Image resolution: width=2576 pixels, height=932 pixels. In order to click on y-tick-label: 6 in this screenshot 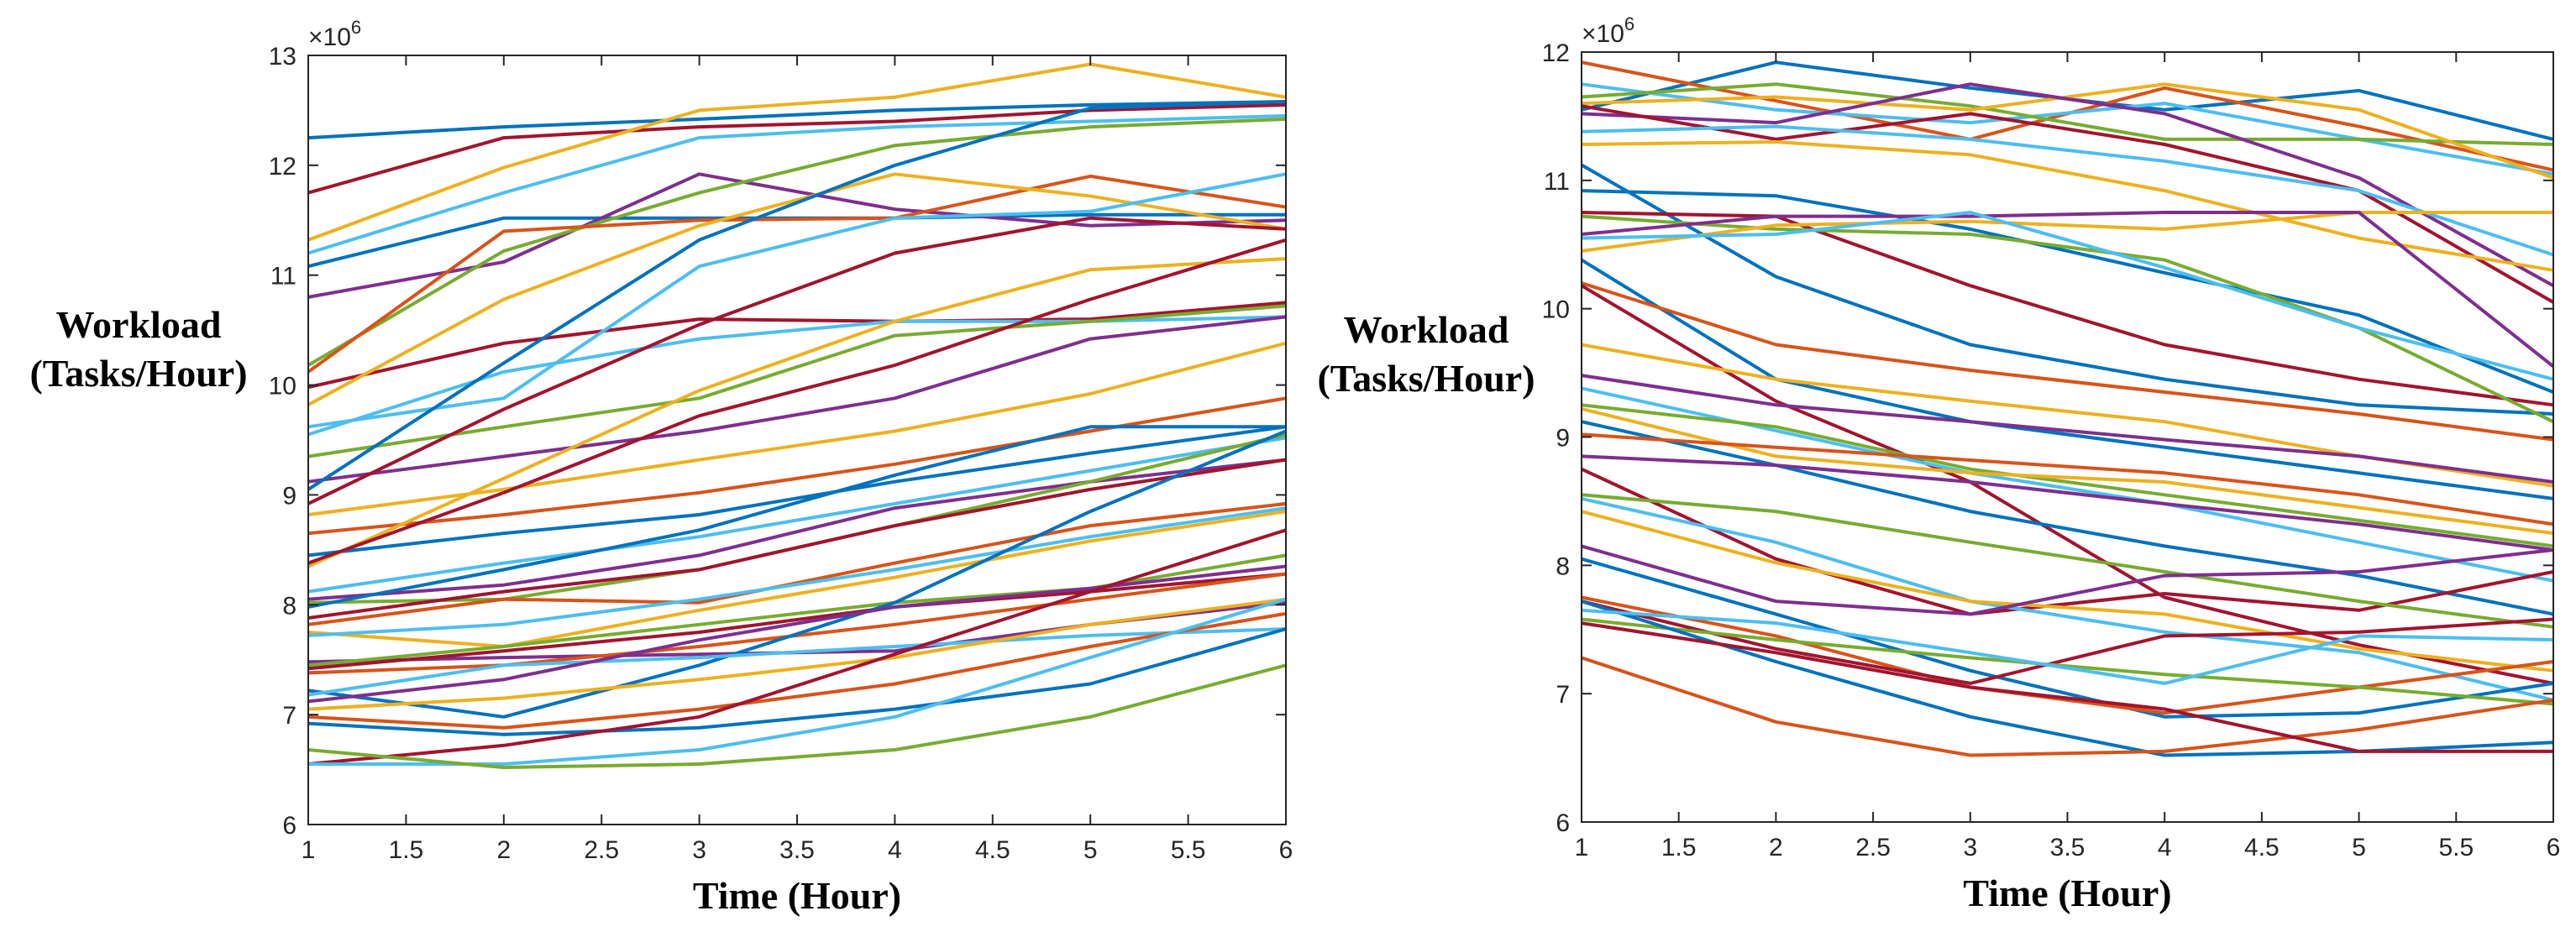, I will do `click(1563, 823)`.